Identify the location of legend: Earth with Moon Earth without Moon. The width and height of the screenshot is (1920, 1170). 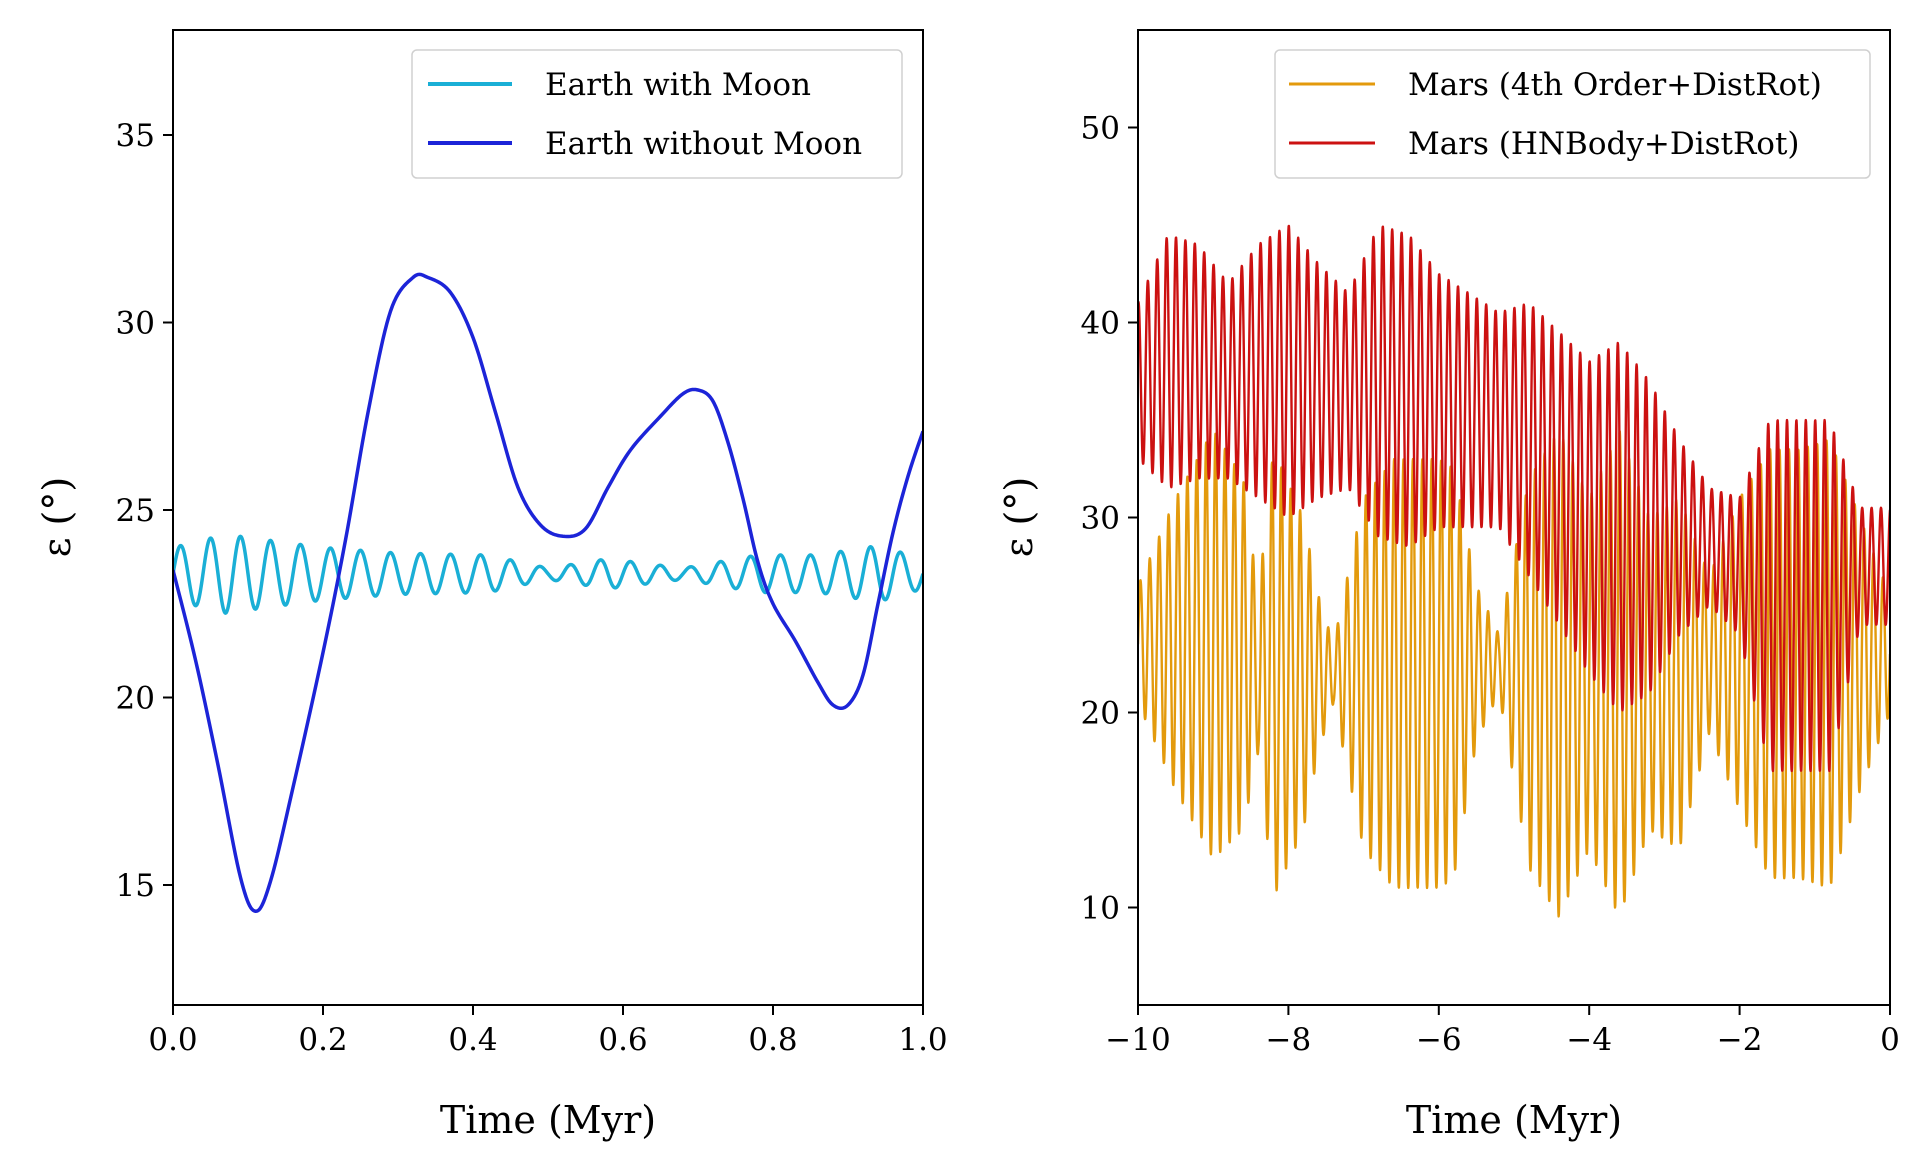
(657, 114).